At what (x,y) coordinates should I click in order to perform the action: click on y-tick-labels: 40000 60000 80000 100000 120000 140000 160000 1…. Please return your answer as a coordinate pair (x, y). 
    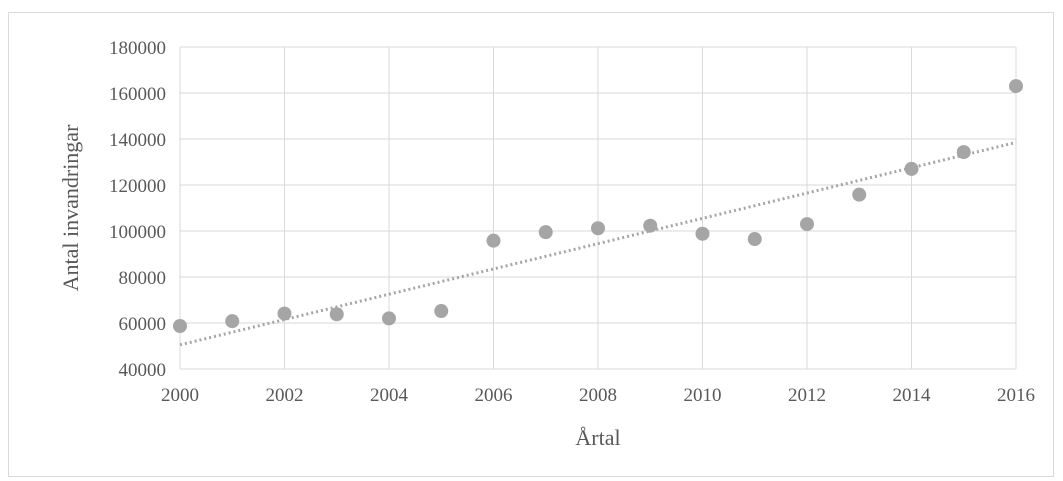
    Looking at the image, I should click on (137, 209).